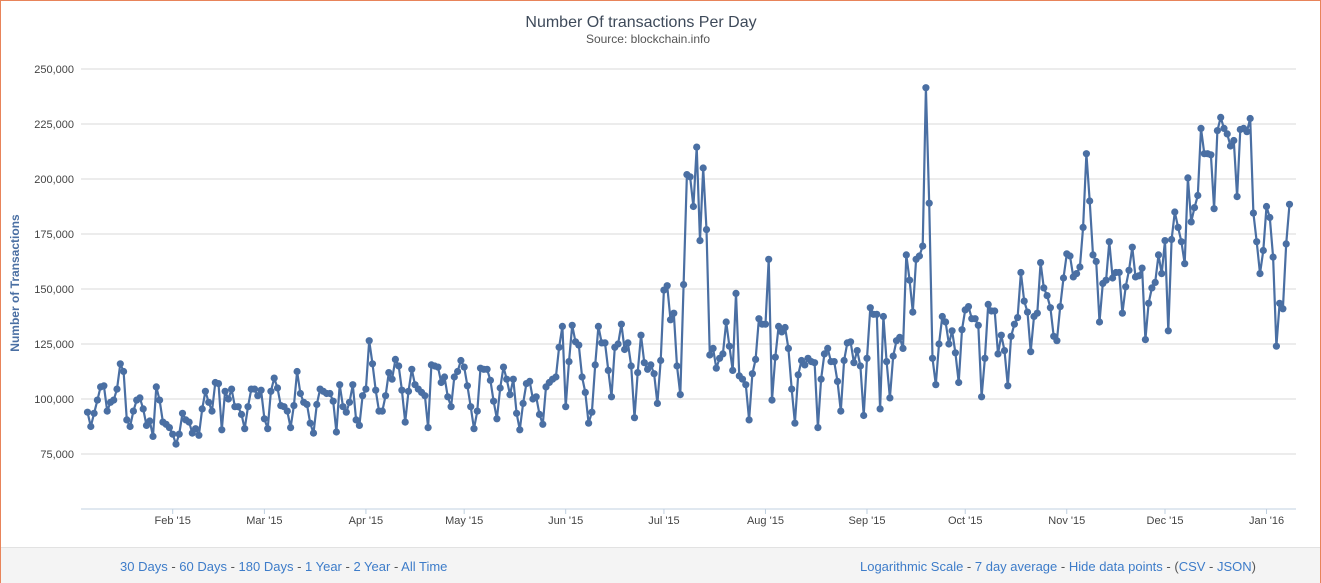 The width and height of the screenshot is (1321, 583). What do you see at coordinates (372, 566) in the screenshot?
I see `range-2-year-link: 2 Year` at bounding box center [372, 566].